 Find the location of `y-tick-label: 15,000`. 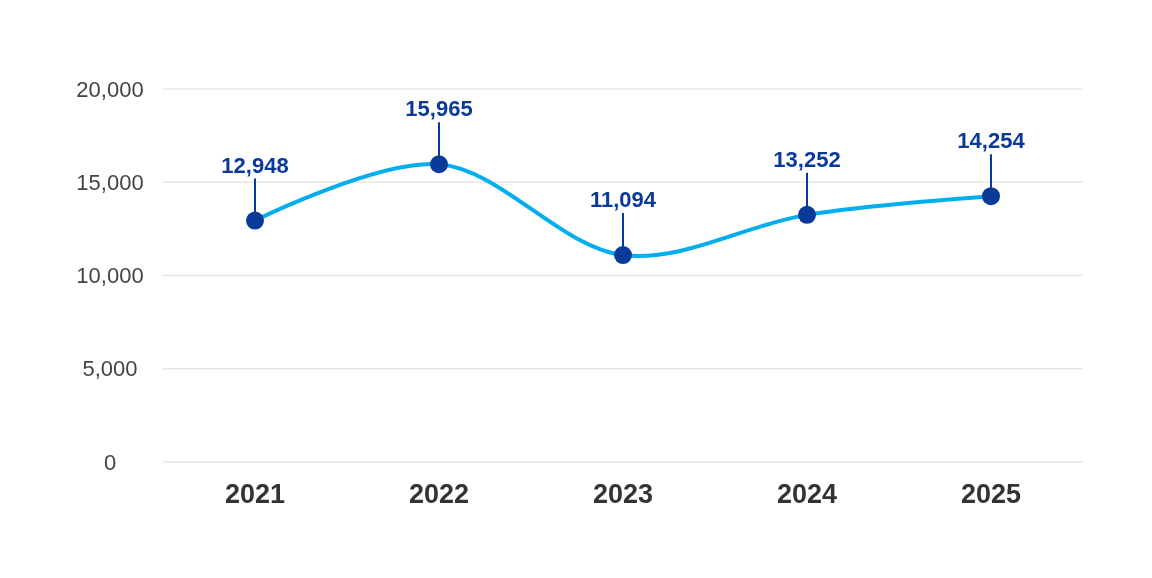

y-tick-label: 15,000 is located at coordinates (110, 182).